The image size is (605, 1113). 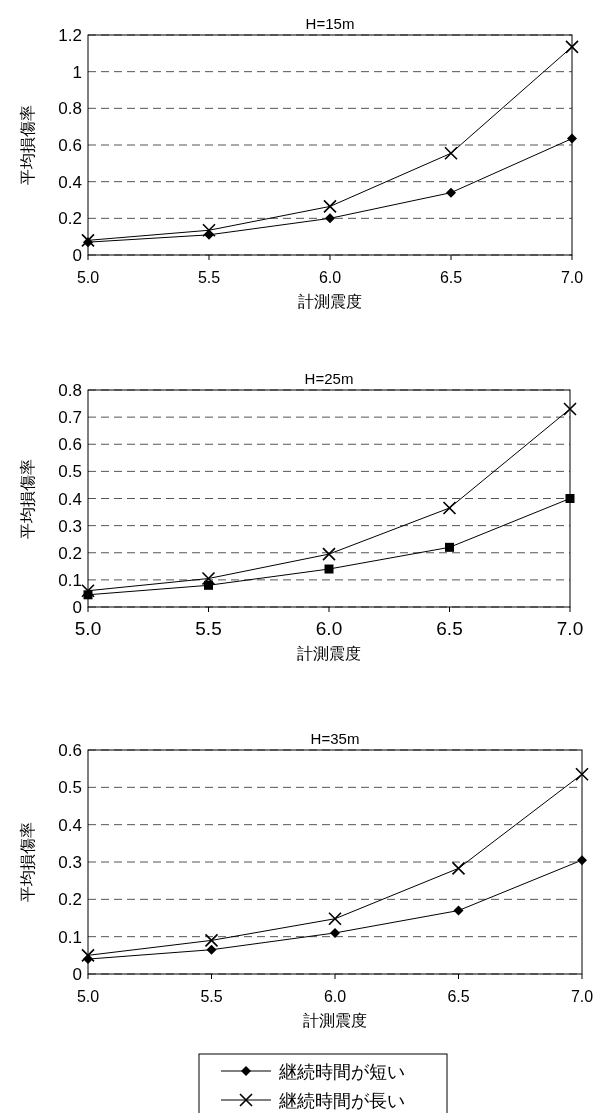 What do you see at coordinates (341, 1072) in the screenshot?
I see `legend-label: 継続時間が短い` at bounding box center [341, 1072].